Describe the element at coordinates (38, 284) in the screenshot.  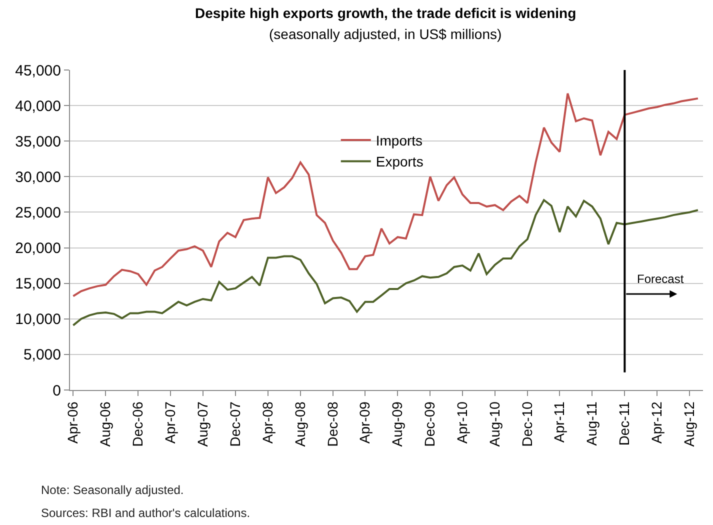
I see `y-tick-label: 15,000` at that location.